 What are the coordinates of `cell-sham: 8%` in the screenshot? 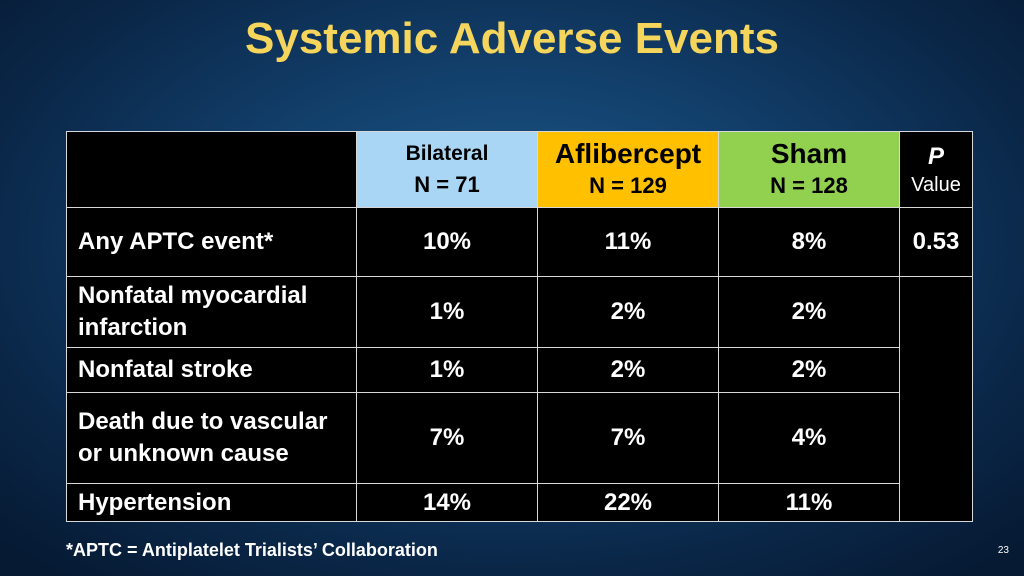 It's located at (809, 242).